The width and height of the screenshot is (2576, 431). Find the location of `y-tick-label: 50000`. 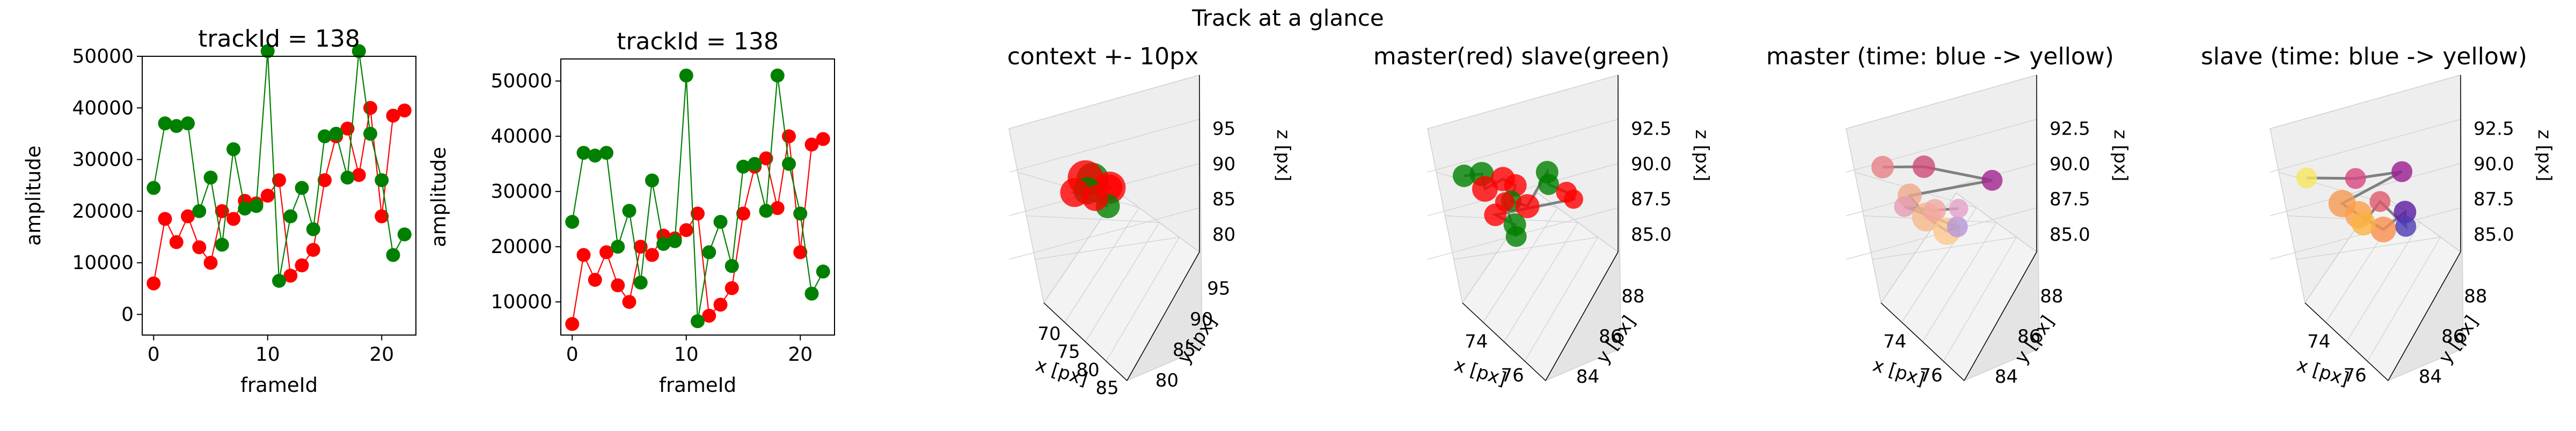

y-tick-label: 50000 is located at coordinates (521, 81).